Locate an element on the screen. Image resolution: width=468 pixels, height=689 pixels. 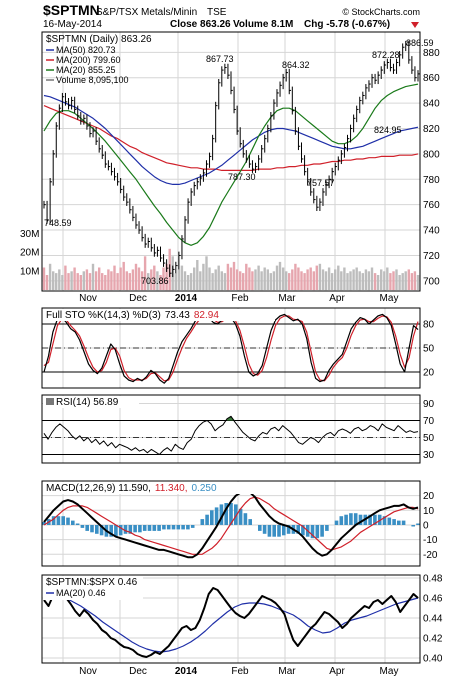
price-annotation: 864.32 is located at coordinates (296, 65).